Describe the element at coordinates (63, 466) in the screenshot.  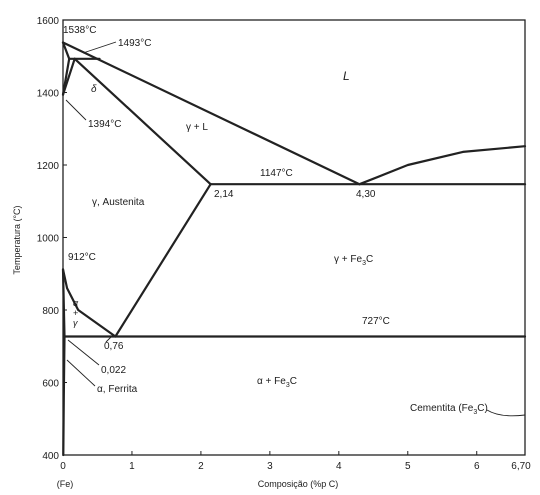
I see `x-tick-label: 0` at that location.